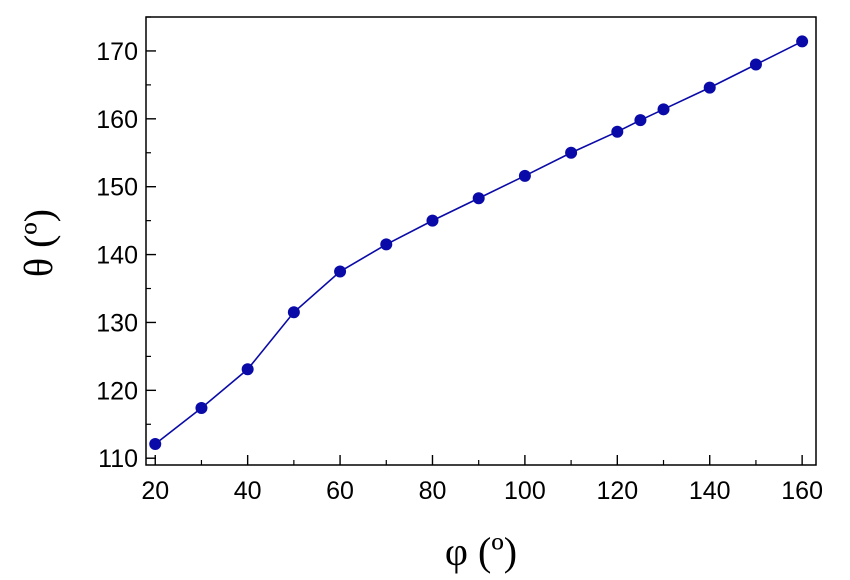 This screenshot has width=850, height=580. What do you see at coordinates (248, 491) in the screenshot?
I see `x-tick-label: 40` at bounding box center [248, 491].